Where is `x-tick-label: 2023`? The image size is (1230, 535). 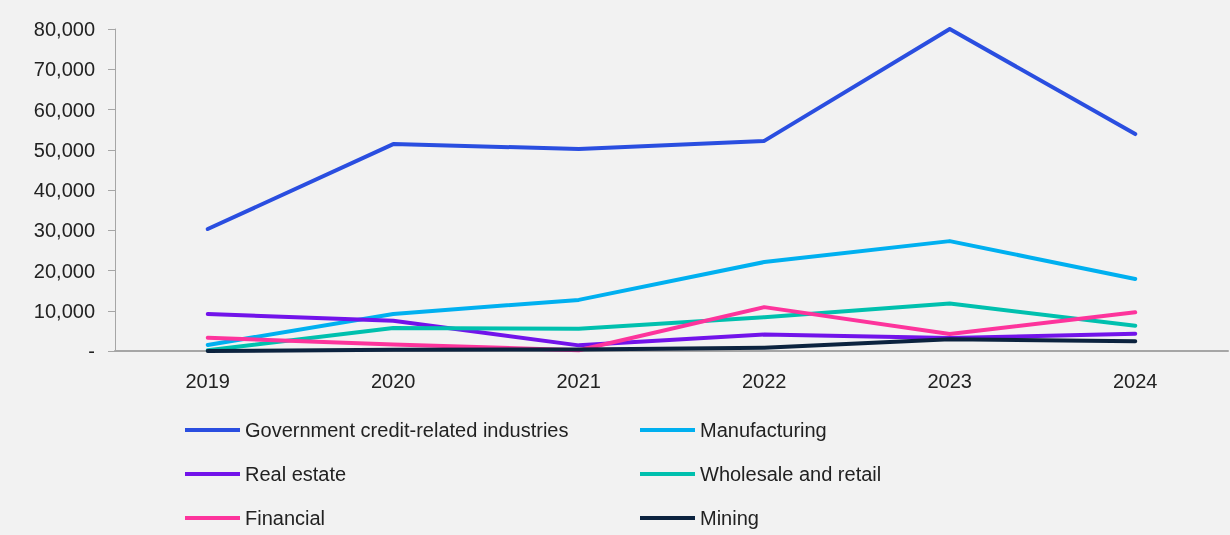
x-tick-label: 2023 is located at coordinates (949, 381).